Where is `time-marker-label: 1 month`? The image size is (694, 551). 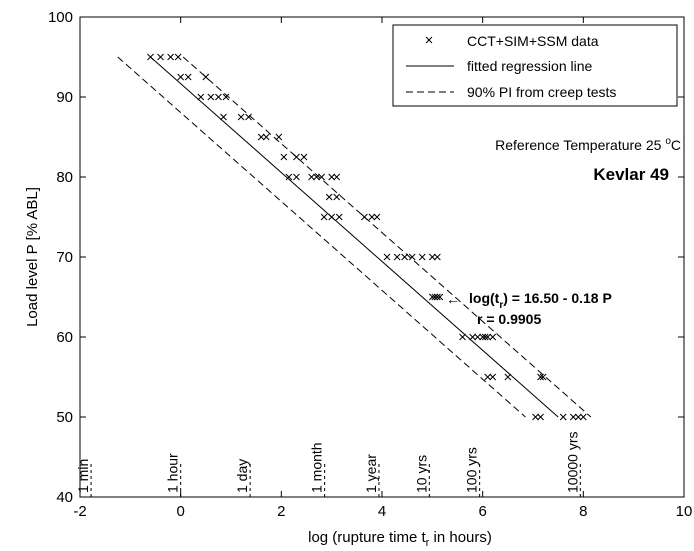 time-marker-label: 1 month is located at coordinates (317, 467).